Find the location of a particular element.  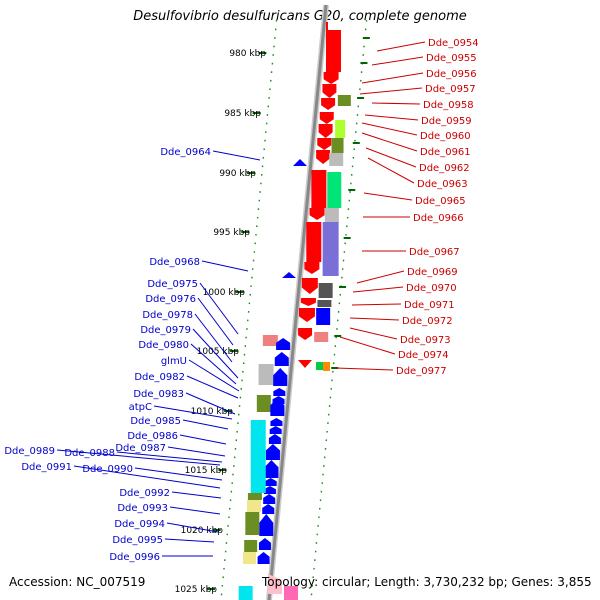

reverse-gene-label: Dde_0992 is located at coordinates (144, 493).